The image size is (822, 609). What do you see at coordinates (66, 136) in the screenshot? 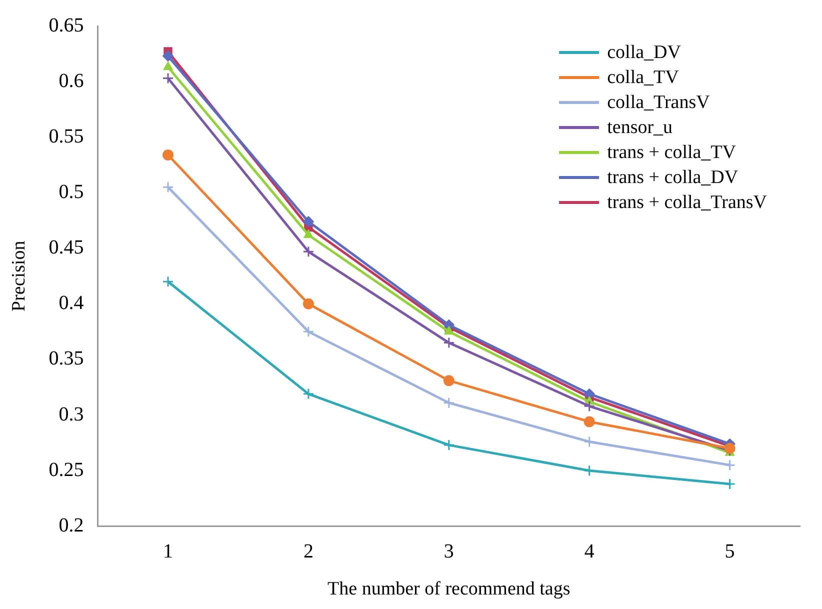
I see `y-tick-label: 0.55` at bounding box center [66, 136].